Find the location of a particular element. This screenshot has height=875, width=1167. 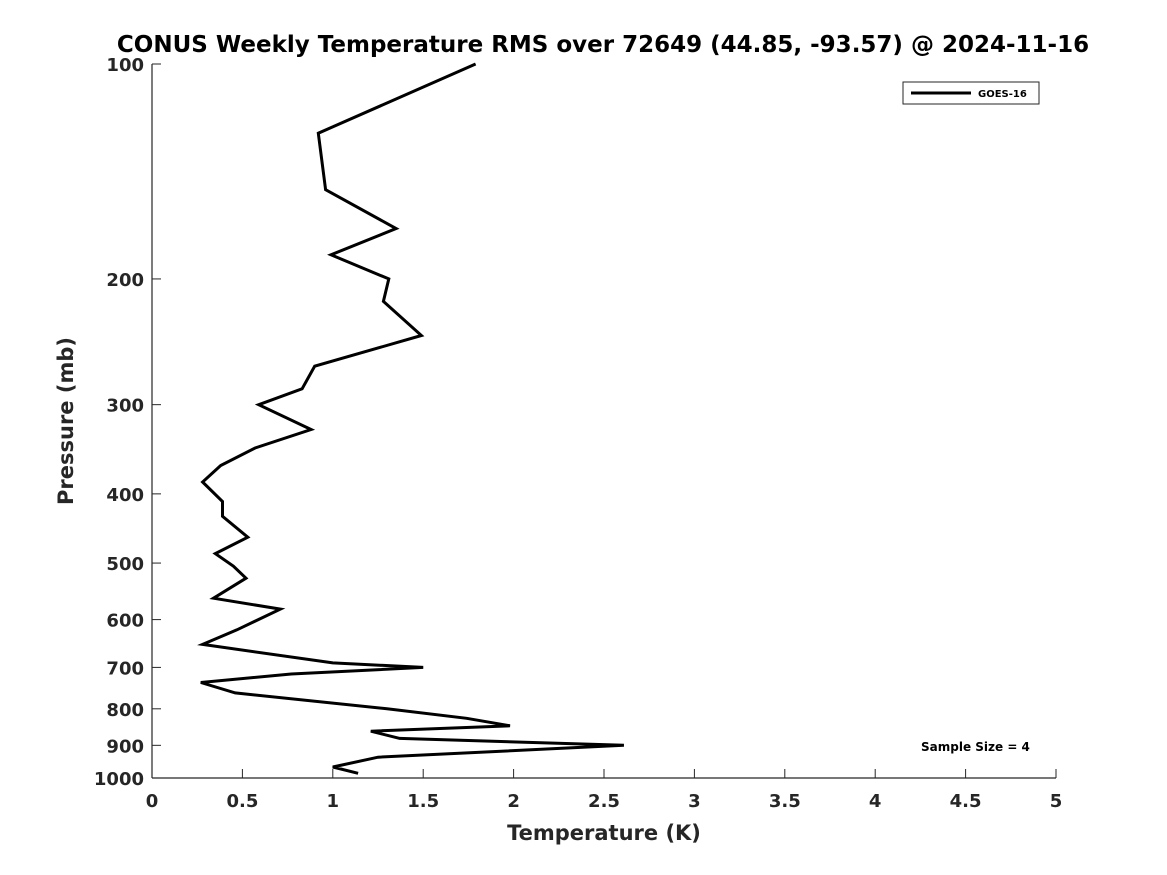

x-tick-label: 3.5 is located at coordinates (785, 801).